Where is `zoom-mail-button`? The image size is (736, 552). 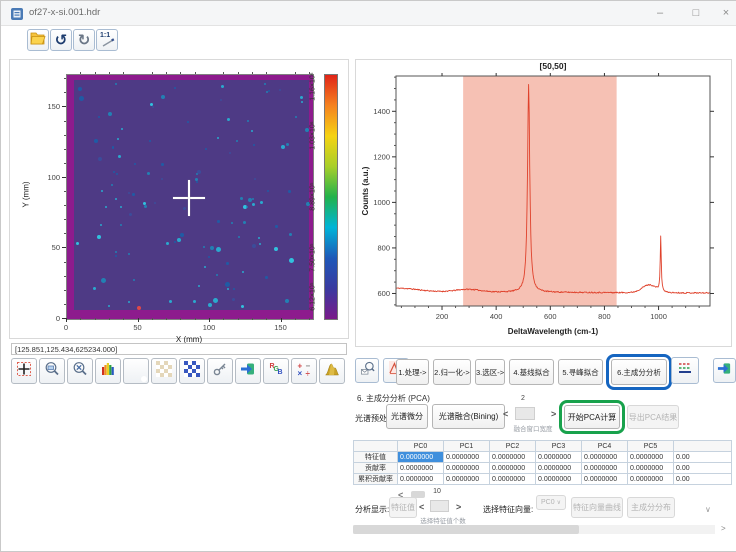
zoom-mail-button is located at coordinates (367, 370).